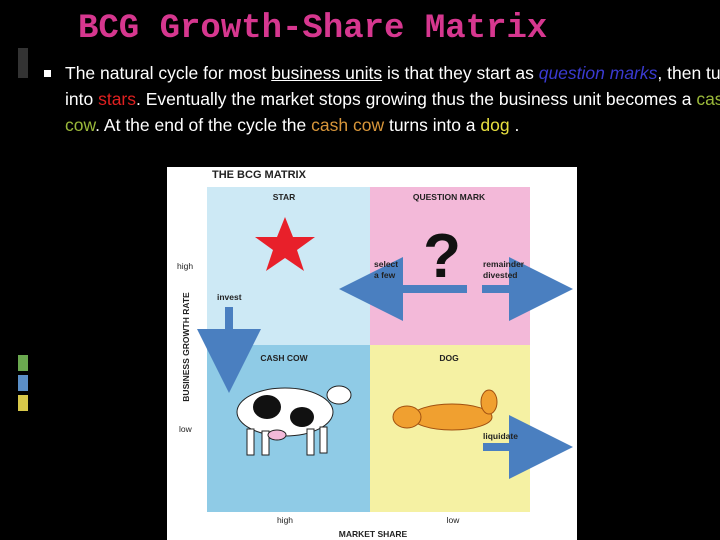 The width and height of the screenshot is (720, 540). What do you see at coordinates (500, 275) in the screenshot?
I see `arrow-label: divested` at bounding box center [500, 275].